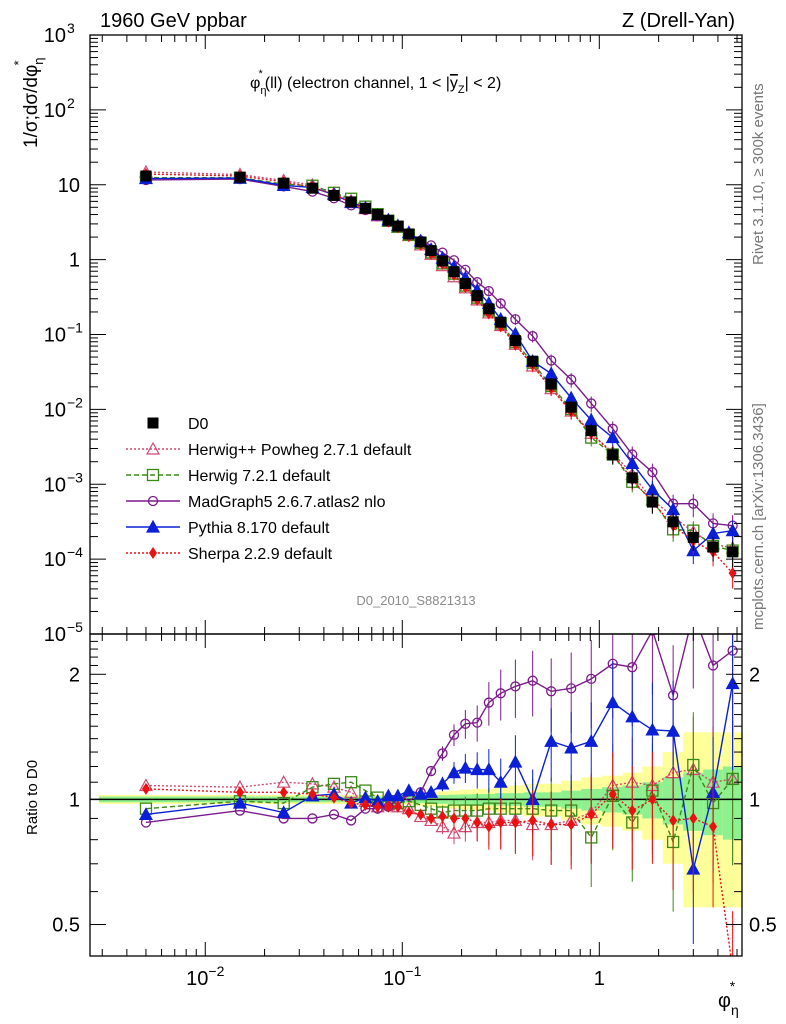 The width and height of the screenshot is (786, 1024). I want to click on title-eta: η, so click(263, 91).